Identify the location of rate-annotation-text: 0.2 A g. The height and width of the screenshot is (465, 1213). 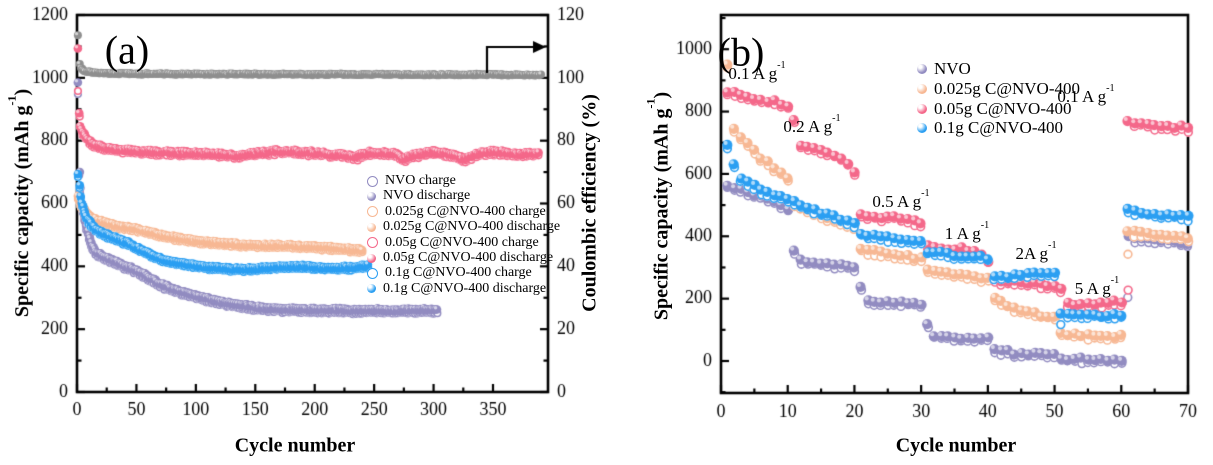
(808, 126).